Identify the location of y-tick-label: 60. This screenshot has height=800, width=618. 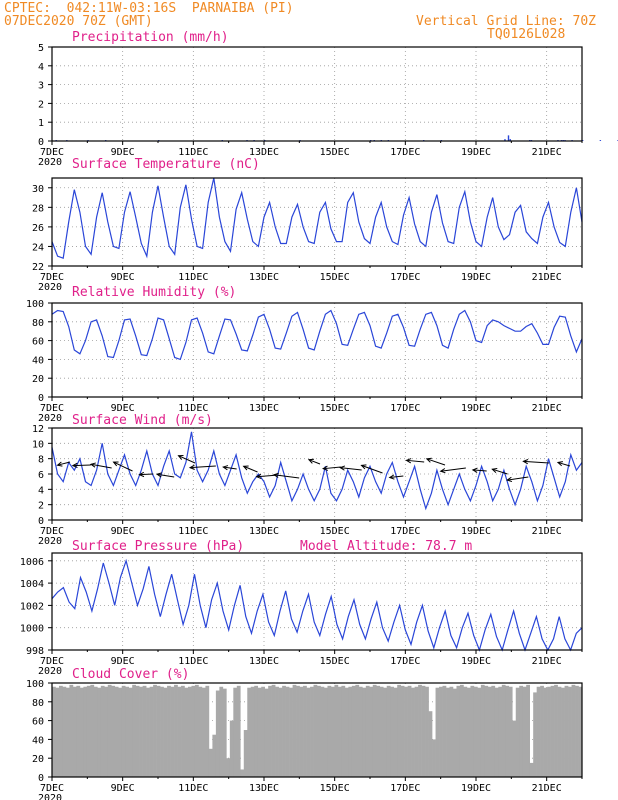
(38, 722).